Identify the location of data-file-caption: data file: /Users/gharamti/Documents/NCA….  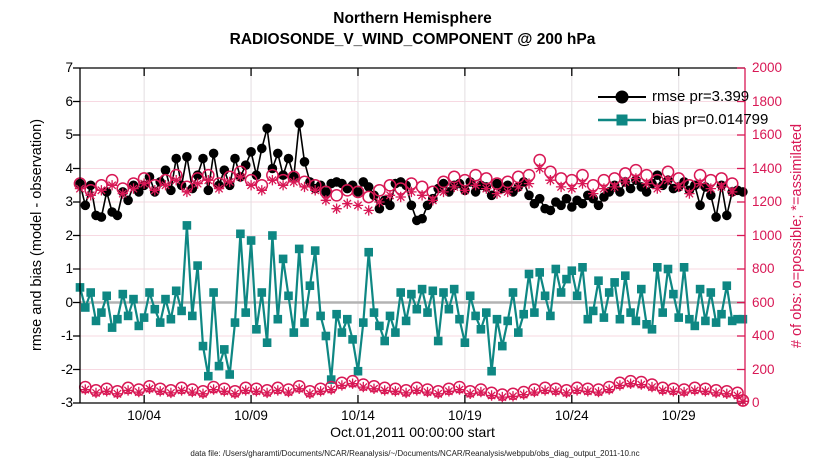
(415, 453).